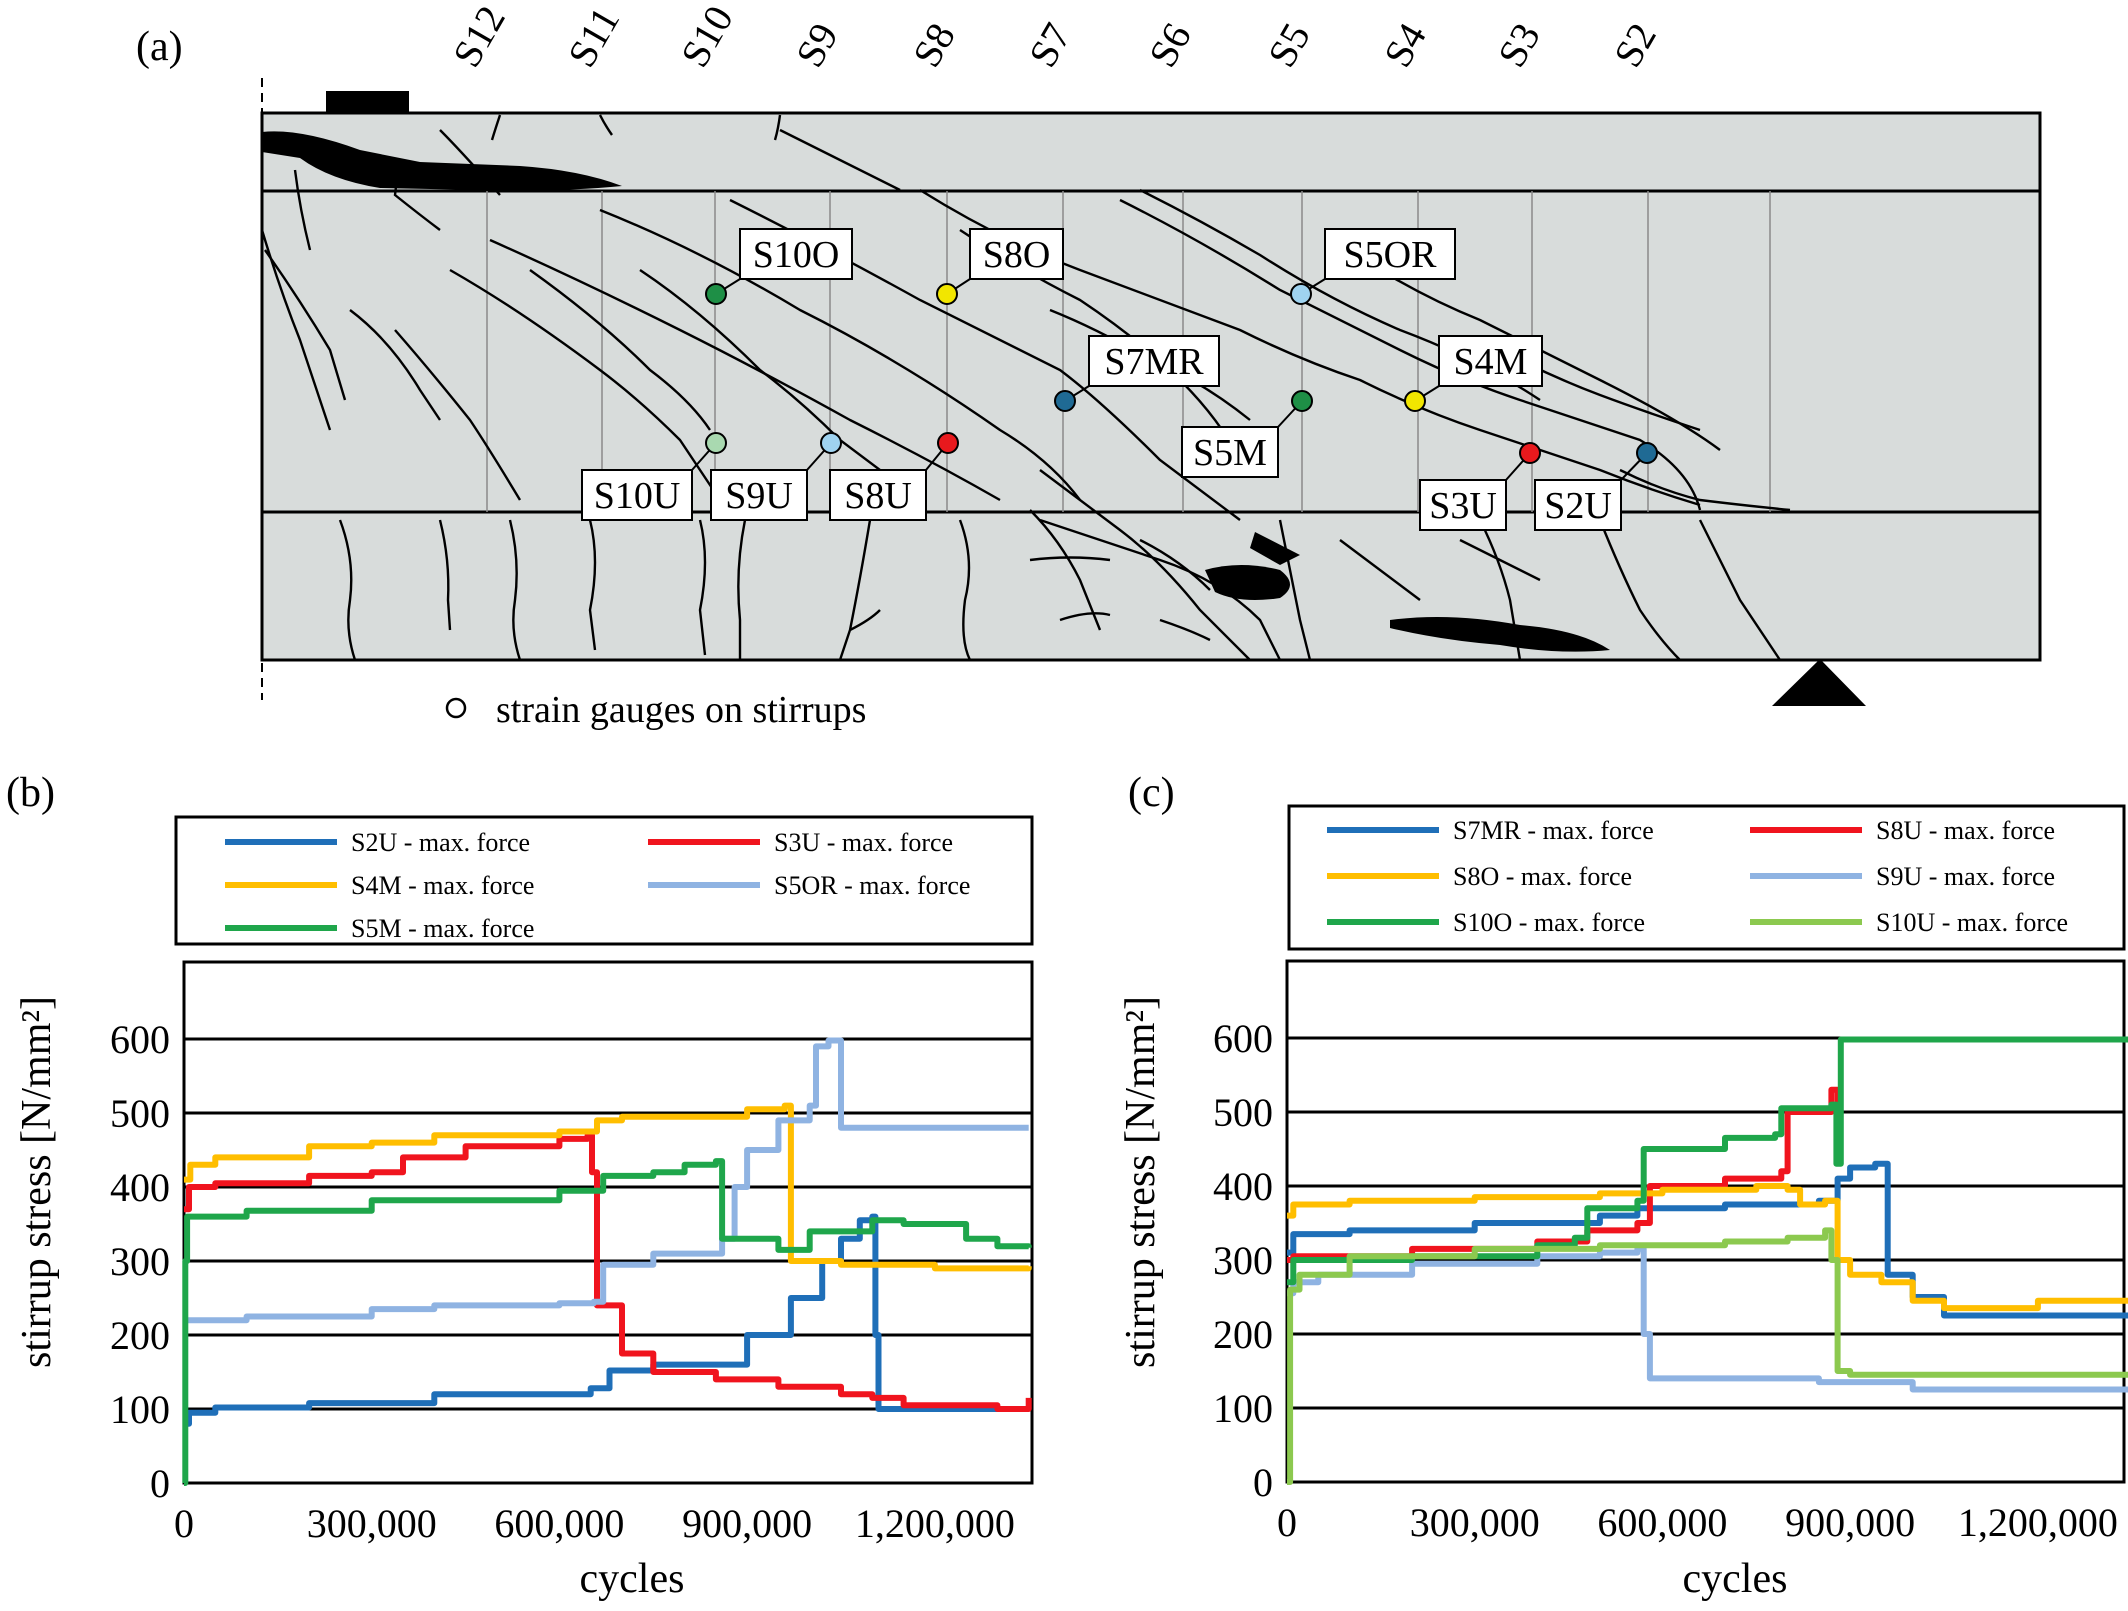 The image size is (2128, 1611). I want to click on stirrup-label-s7: S7, so click(1050, 44).